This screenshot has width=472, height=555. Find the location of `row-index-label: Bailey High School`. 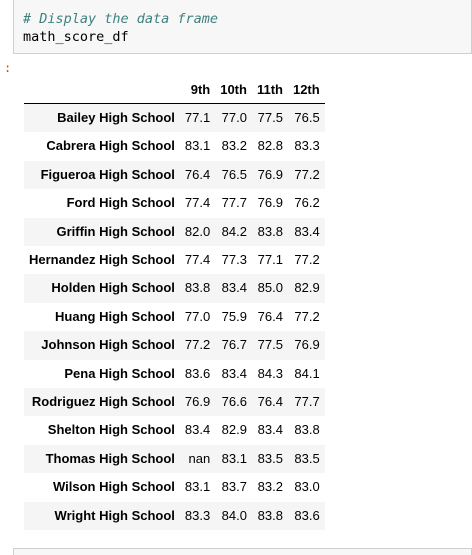

row-index-label: Bailey High School is located at coordinates (116, 117).